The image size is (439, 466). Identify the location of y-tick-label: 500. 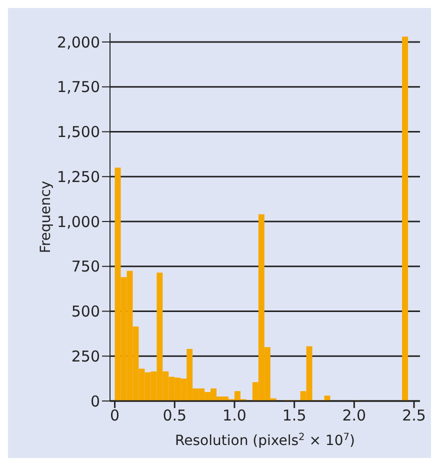
(85, 311).